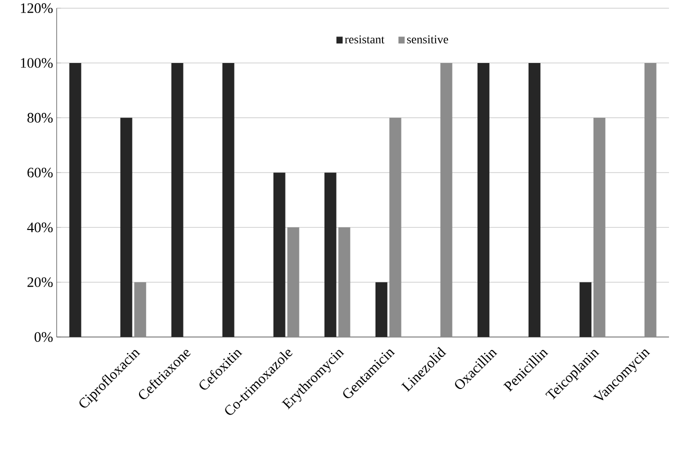 This screenshot has width=686, height=459. What do you see at coordinates (364, 39) in the screenshot?
I see `legend-label: resistant` at bounding box center [364, 39].